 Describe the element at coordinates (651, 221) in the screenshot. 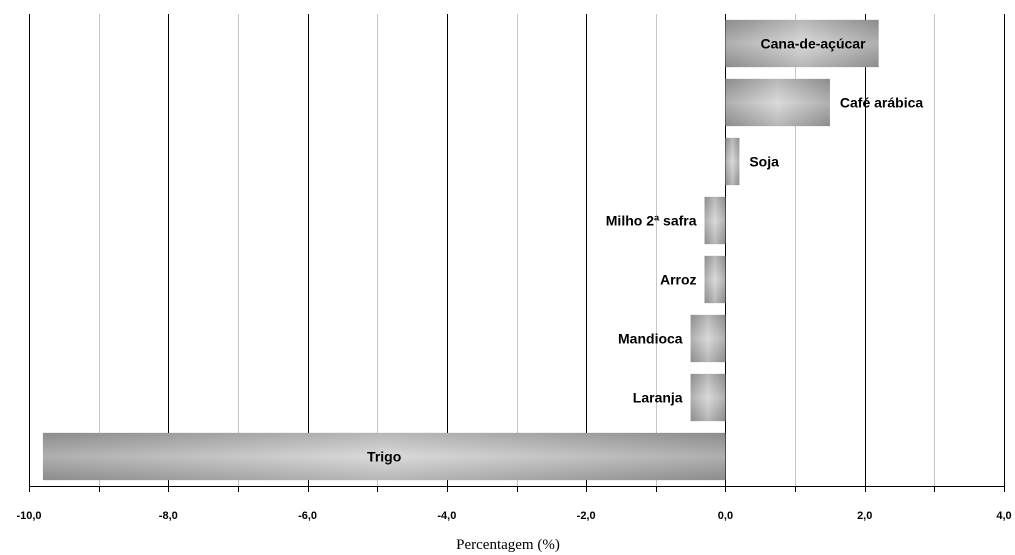

I see `category-label: Milho 2ª safra` at that location.